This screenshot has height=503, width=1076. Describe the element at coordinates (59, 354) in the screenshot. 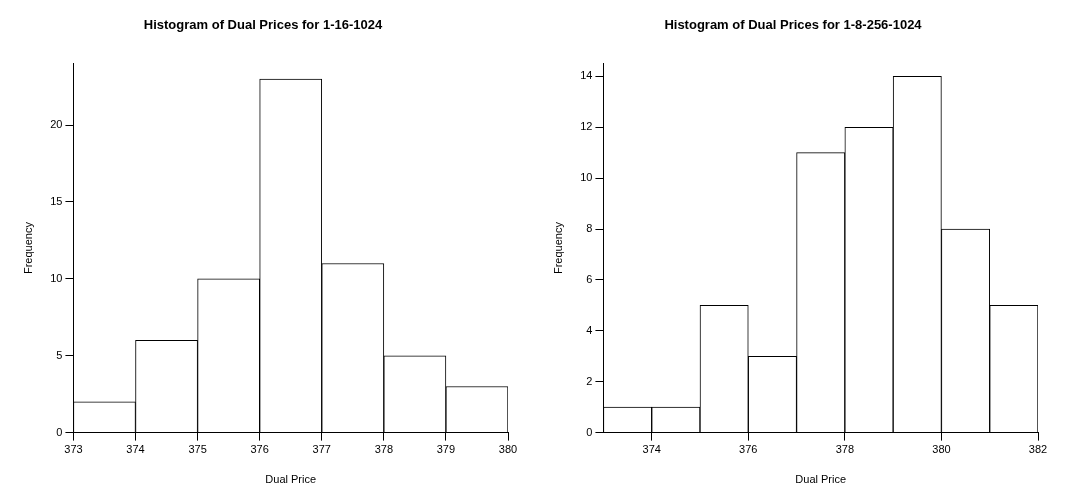

I see `y-tick-label: 5` at that location.